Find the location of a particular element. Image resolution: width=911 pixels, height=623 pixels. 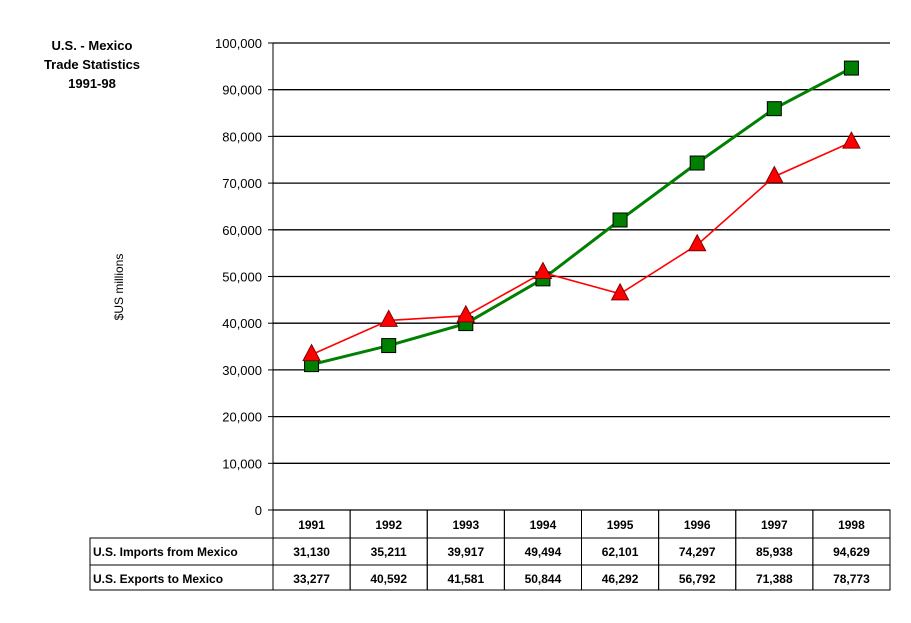

y-tick-label: 50,000 is located at coordinates (242, 277).